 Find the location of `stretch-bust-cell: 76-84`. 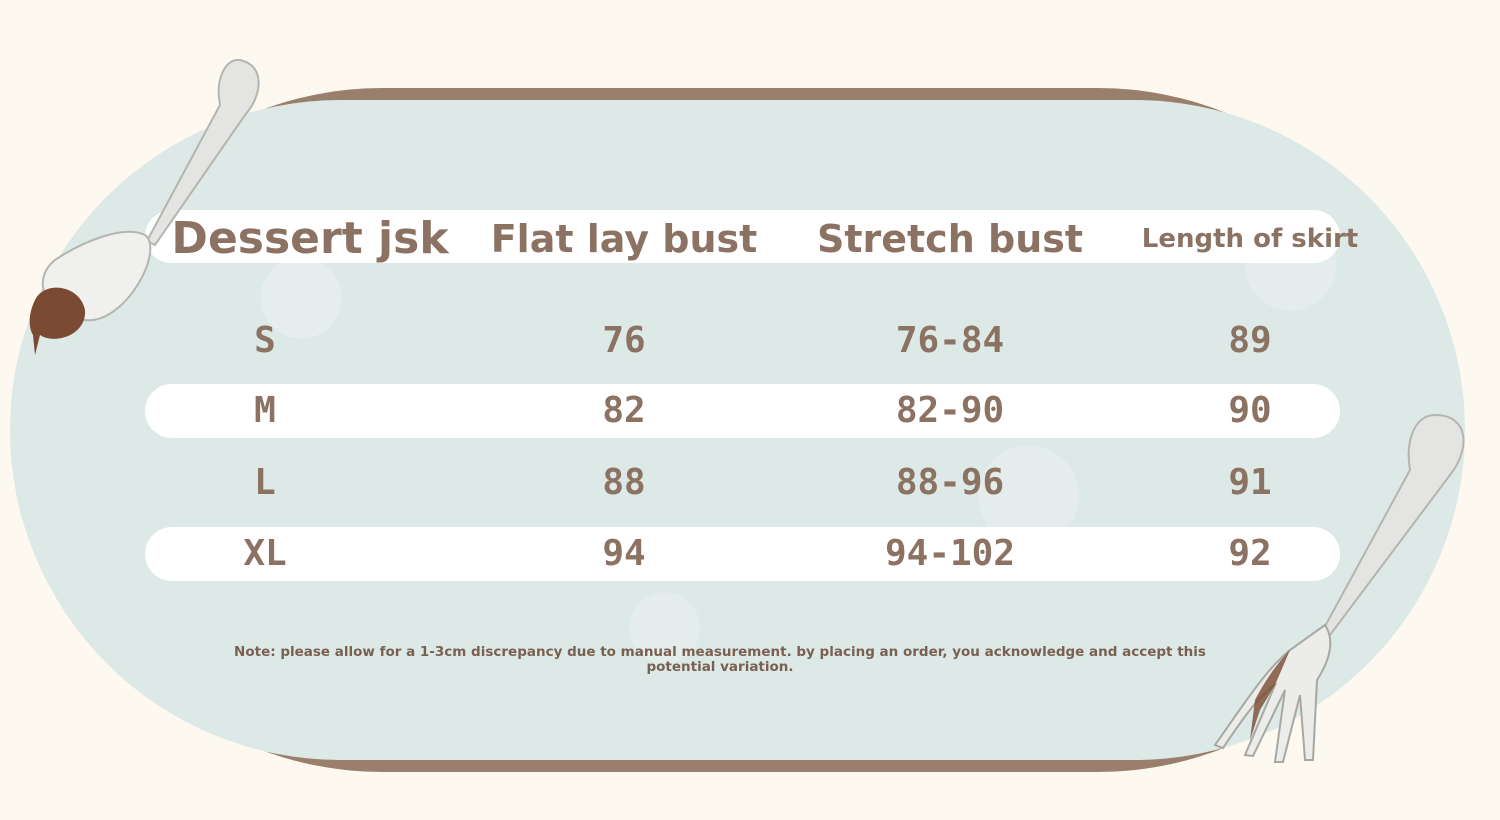

stretch-bust-cell: 76-84 is located at coordinates (950, 340).